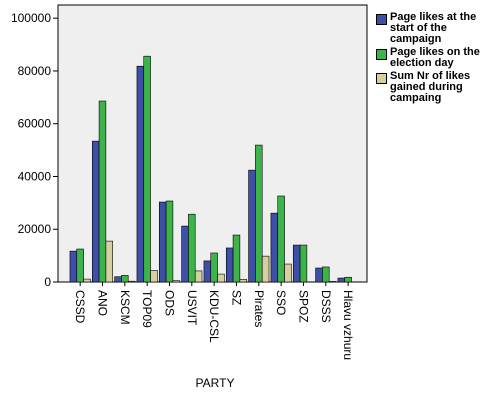 This screenshot has height=403, width=503. I want to click on x-axis-label: PARTY, so click(215, 383).